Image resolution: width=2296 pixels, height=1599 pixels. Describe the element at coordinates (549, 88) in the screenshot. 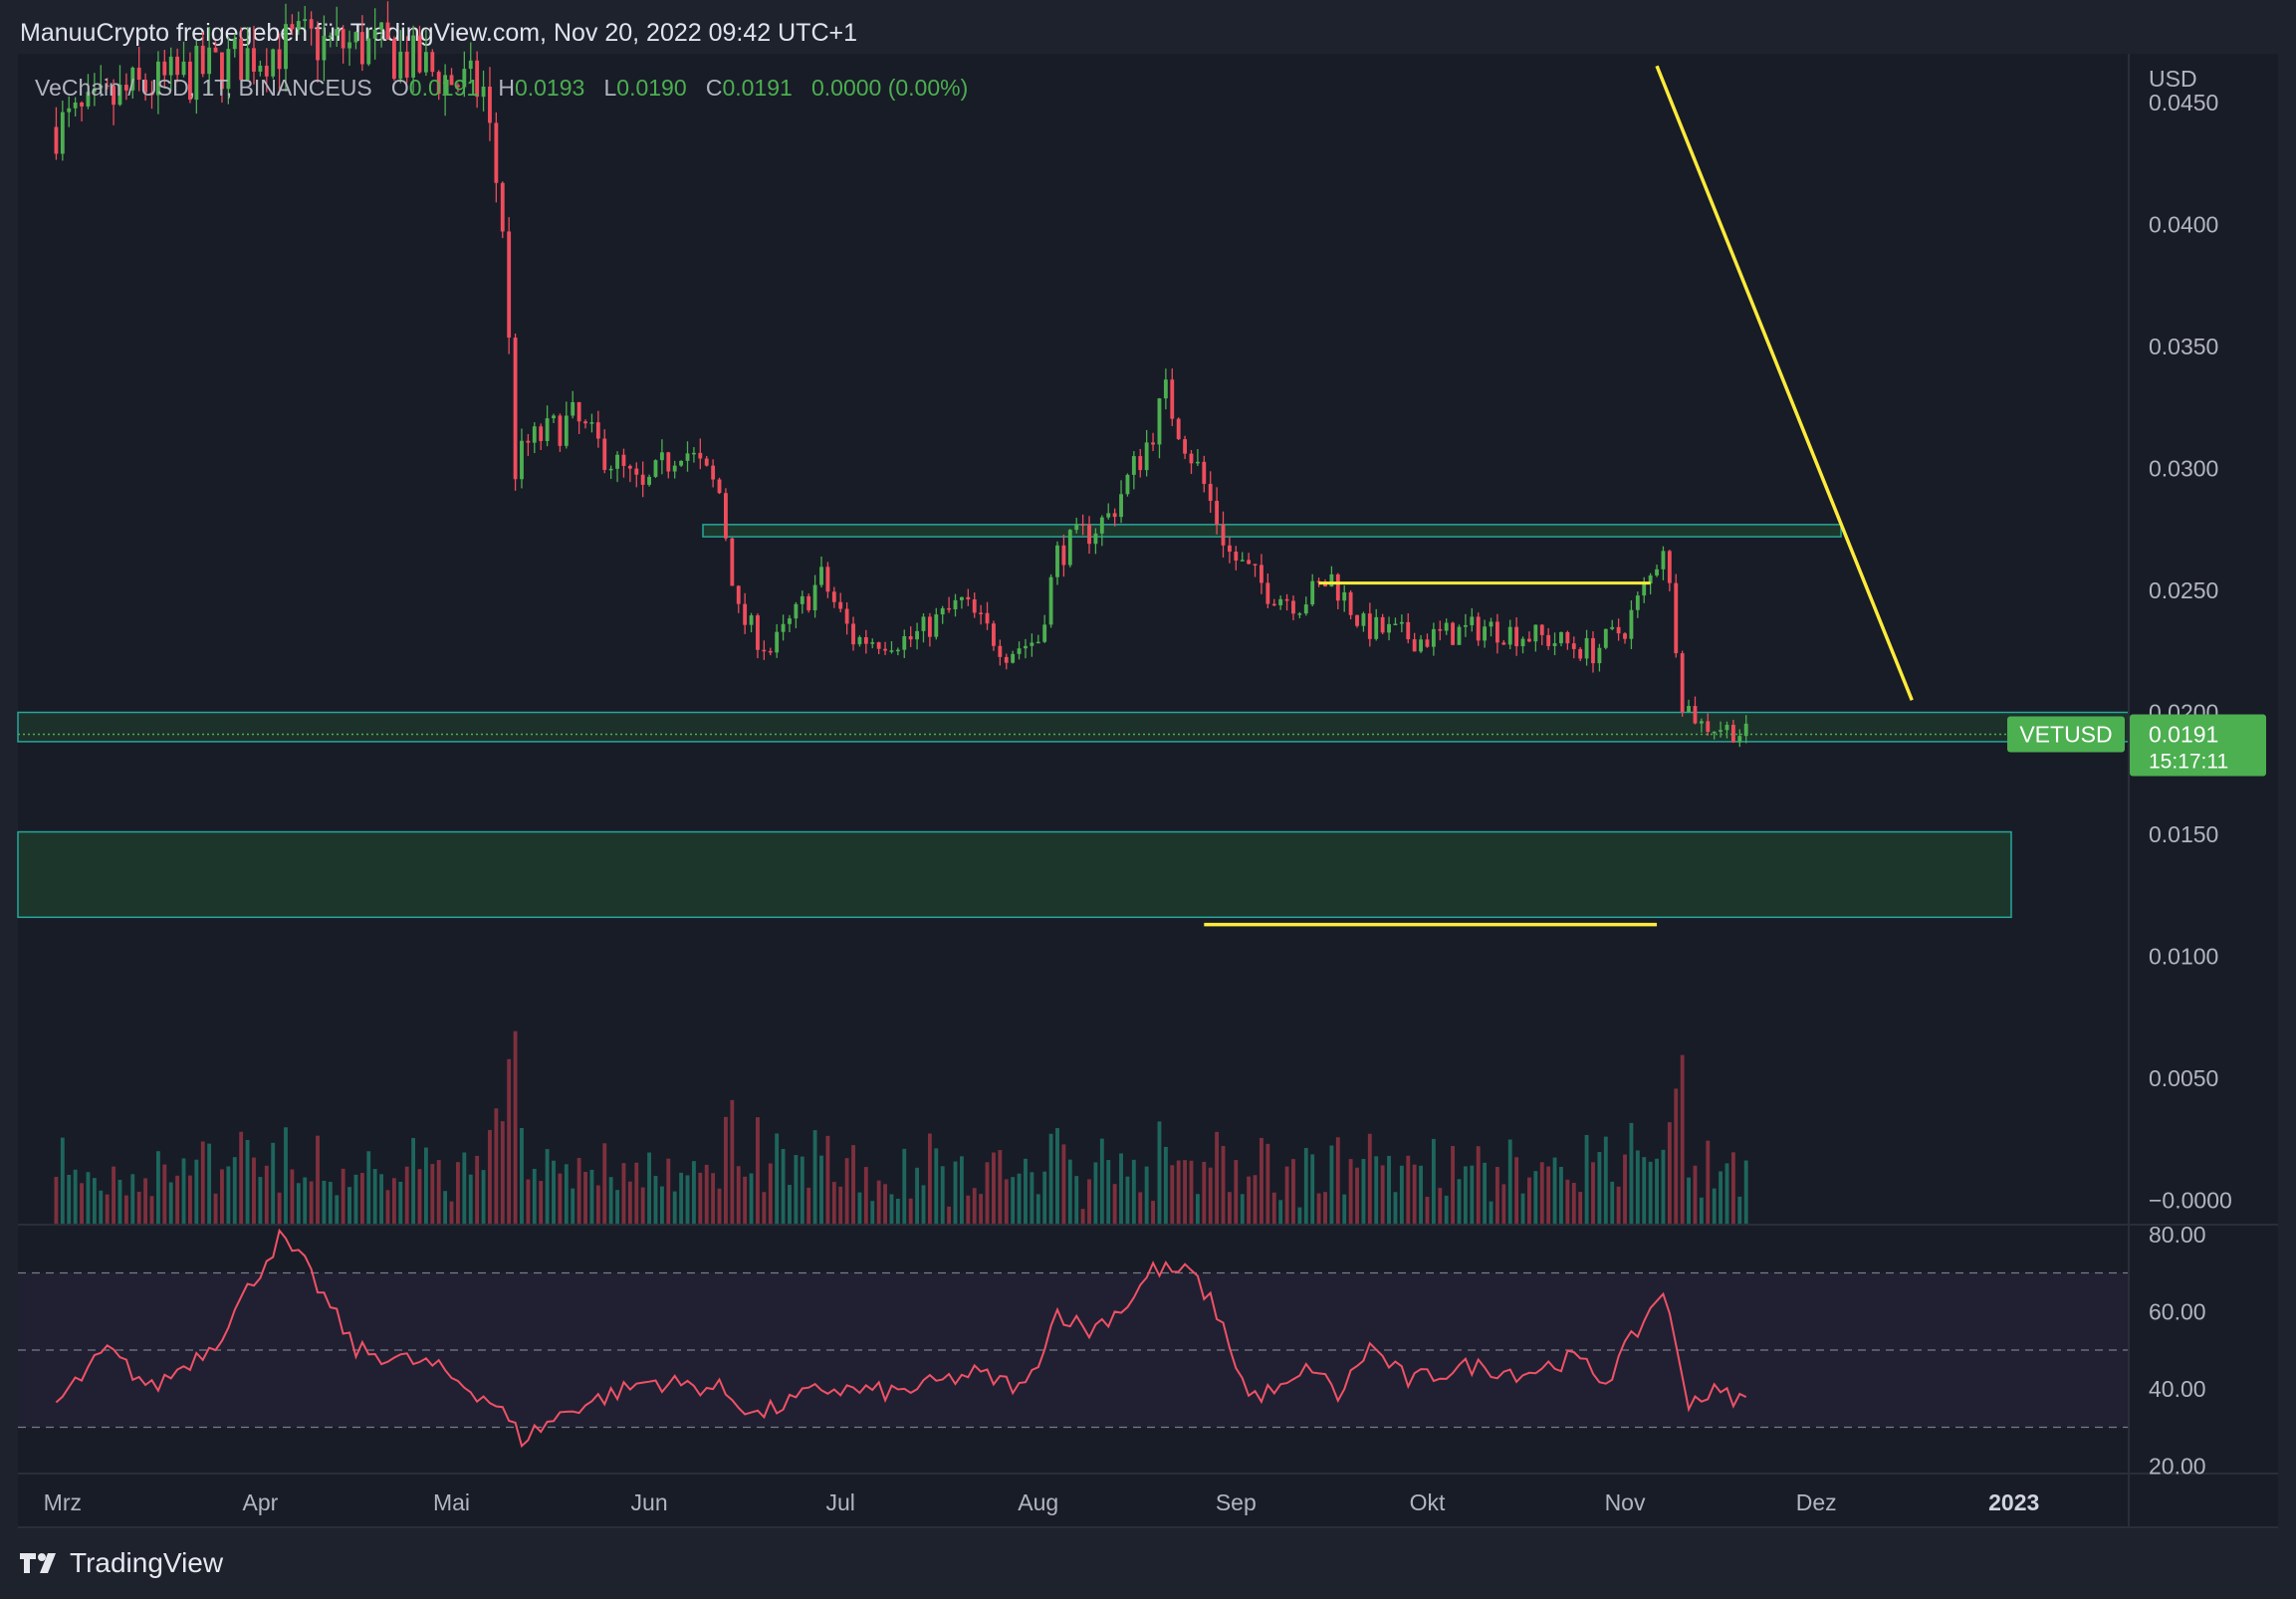

I see `legend-high-value: 0.0193` at that location.